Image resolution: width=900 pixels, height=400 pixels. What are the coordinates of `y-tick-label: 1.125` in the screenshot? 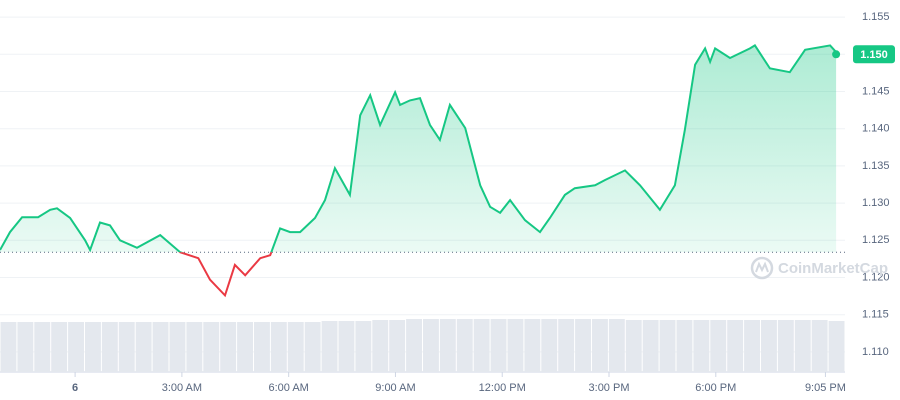 It's located at (876, 240).